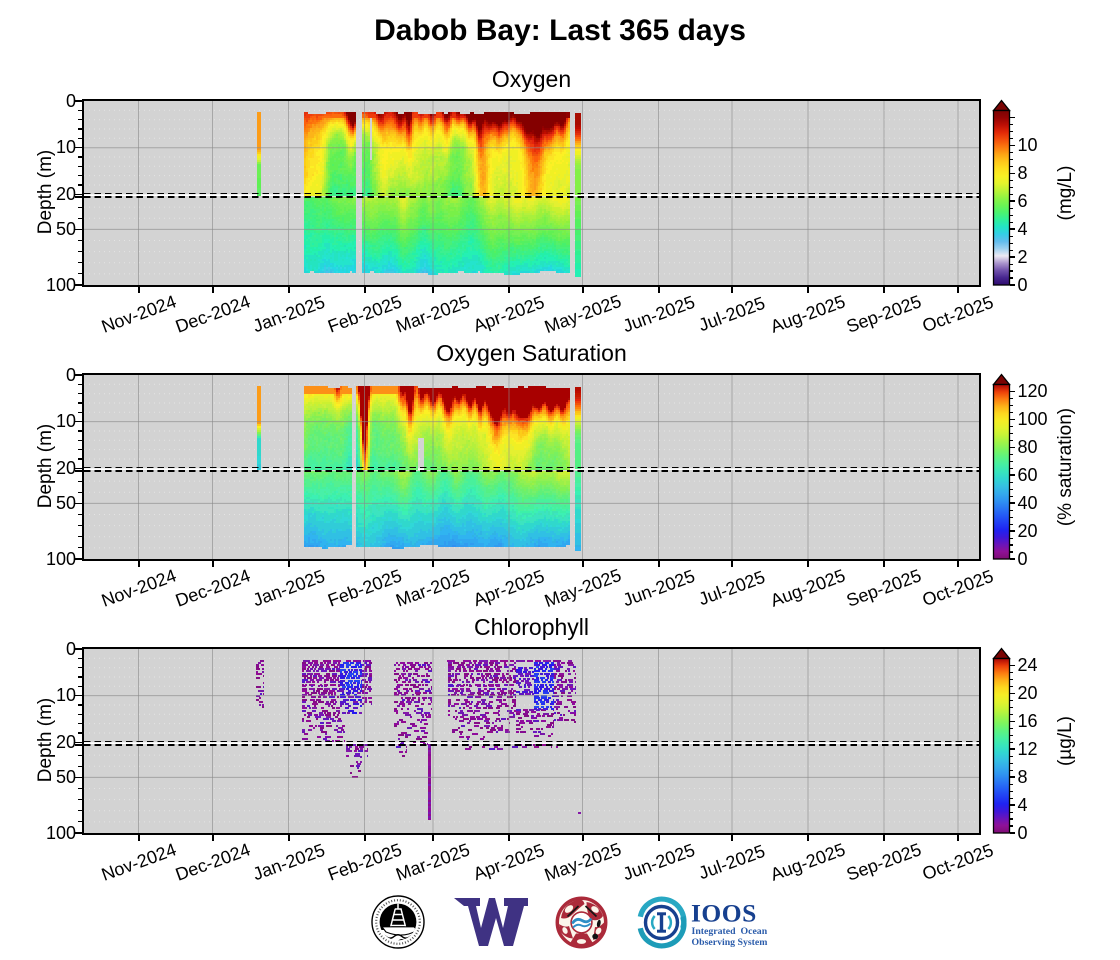  What do you see at coordinates (730, 931) in the screenshot?
I see `svg-text: Integrated Ocean` at bounding box center [730, 931].